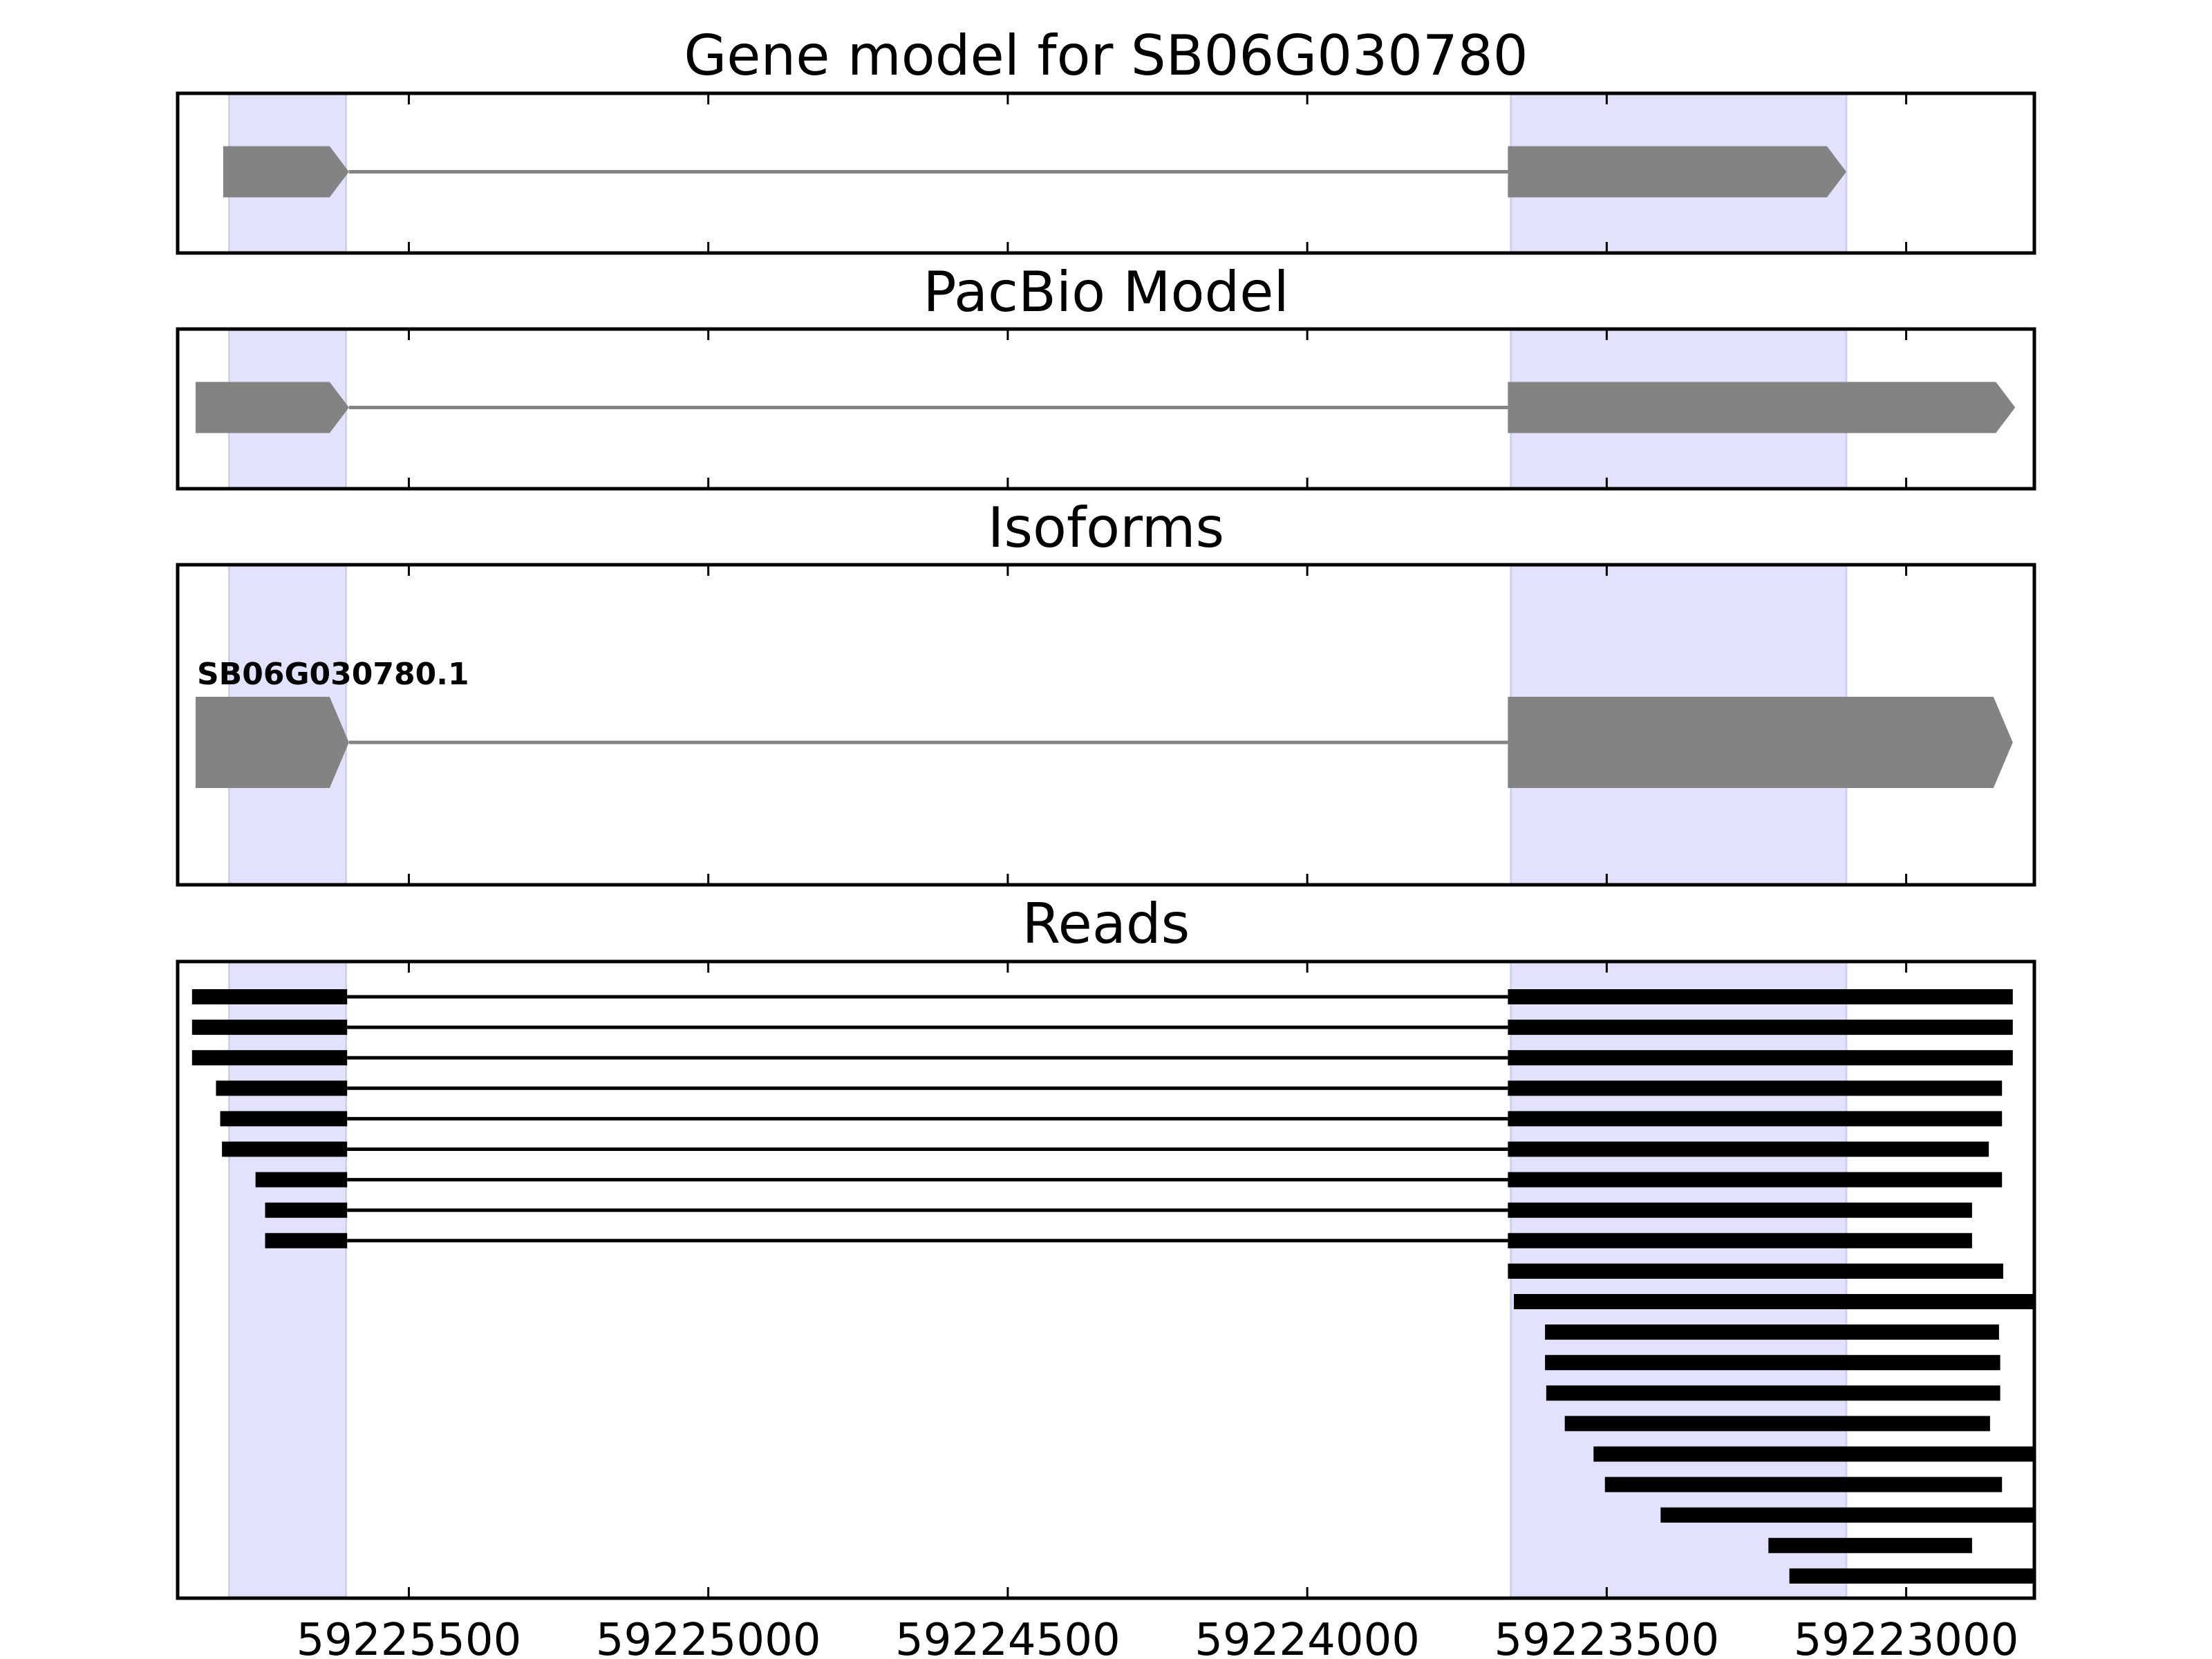 Image resolution: width=2212 pixels, height=1659 pixels. What do you see at coordinates (1008, 1637) in the screenshot?
I see `x-tick-label: 59224500` at bounding box center [1008, 1637].